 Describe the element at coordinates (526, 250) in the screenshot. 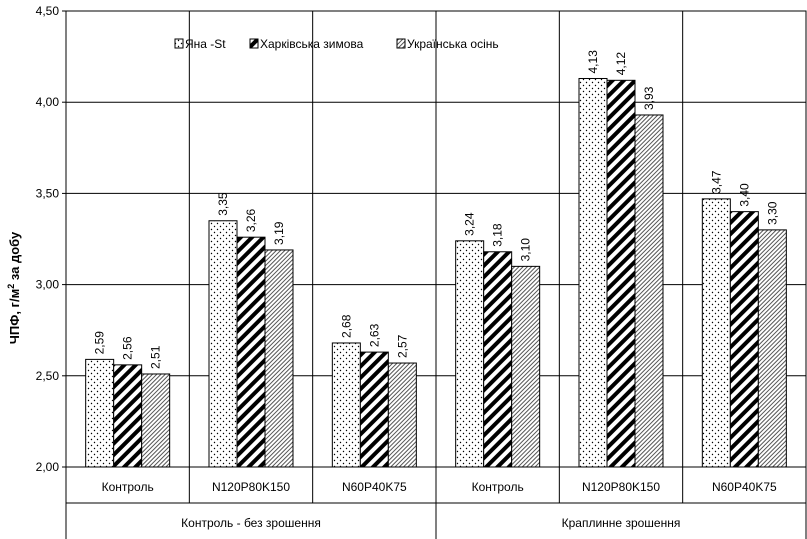

I see `data-label: 3,10` at that location.